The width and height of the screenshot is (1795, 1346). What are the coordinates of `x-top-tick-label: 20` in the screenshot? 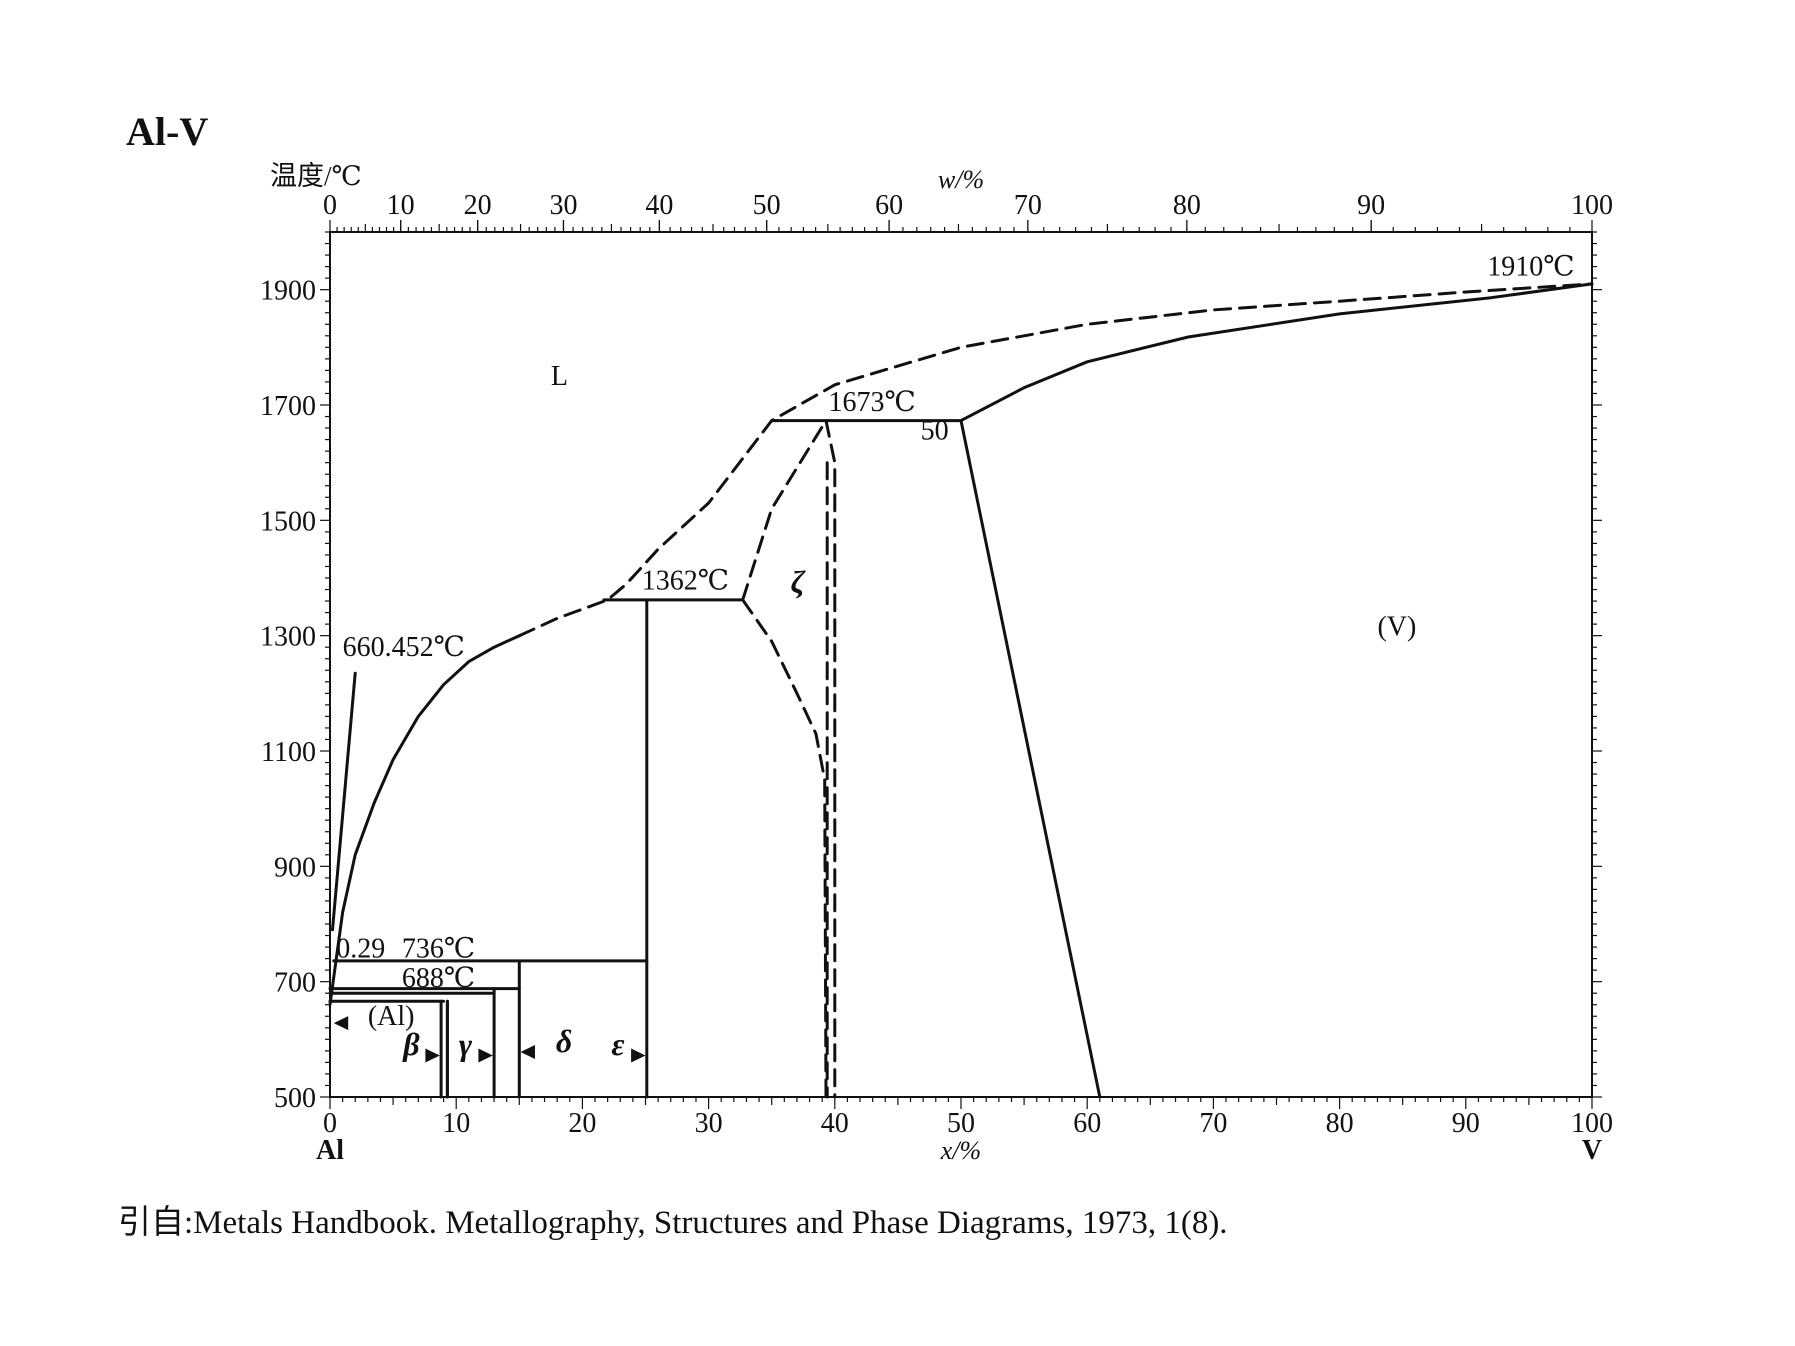 It's located at (478, 205).